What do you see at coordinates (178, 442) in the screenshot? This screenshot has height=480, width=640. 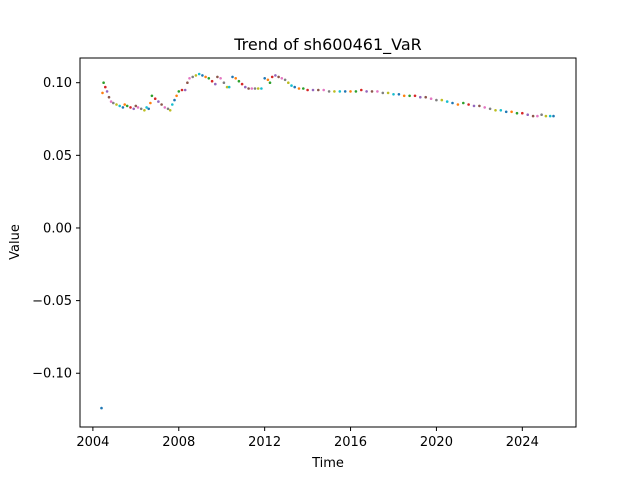 I see `x-tick-label: 2008` at bounding box center [178, 442].